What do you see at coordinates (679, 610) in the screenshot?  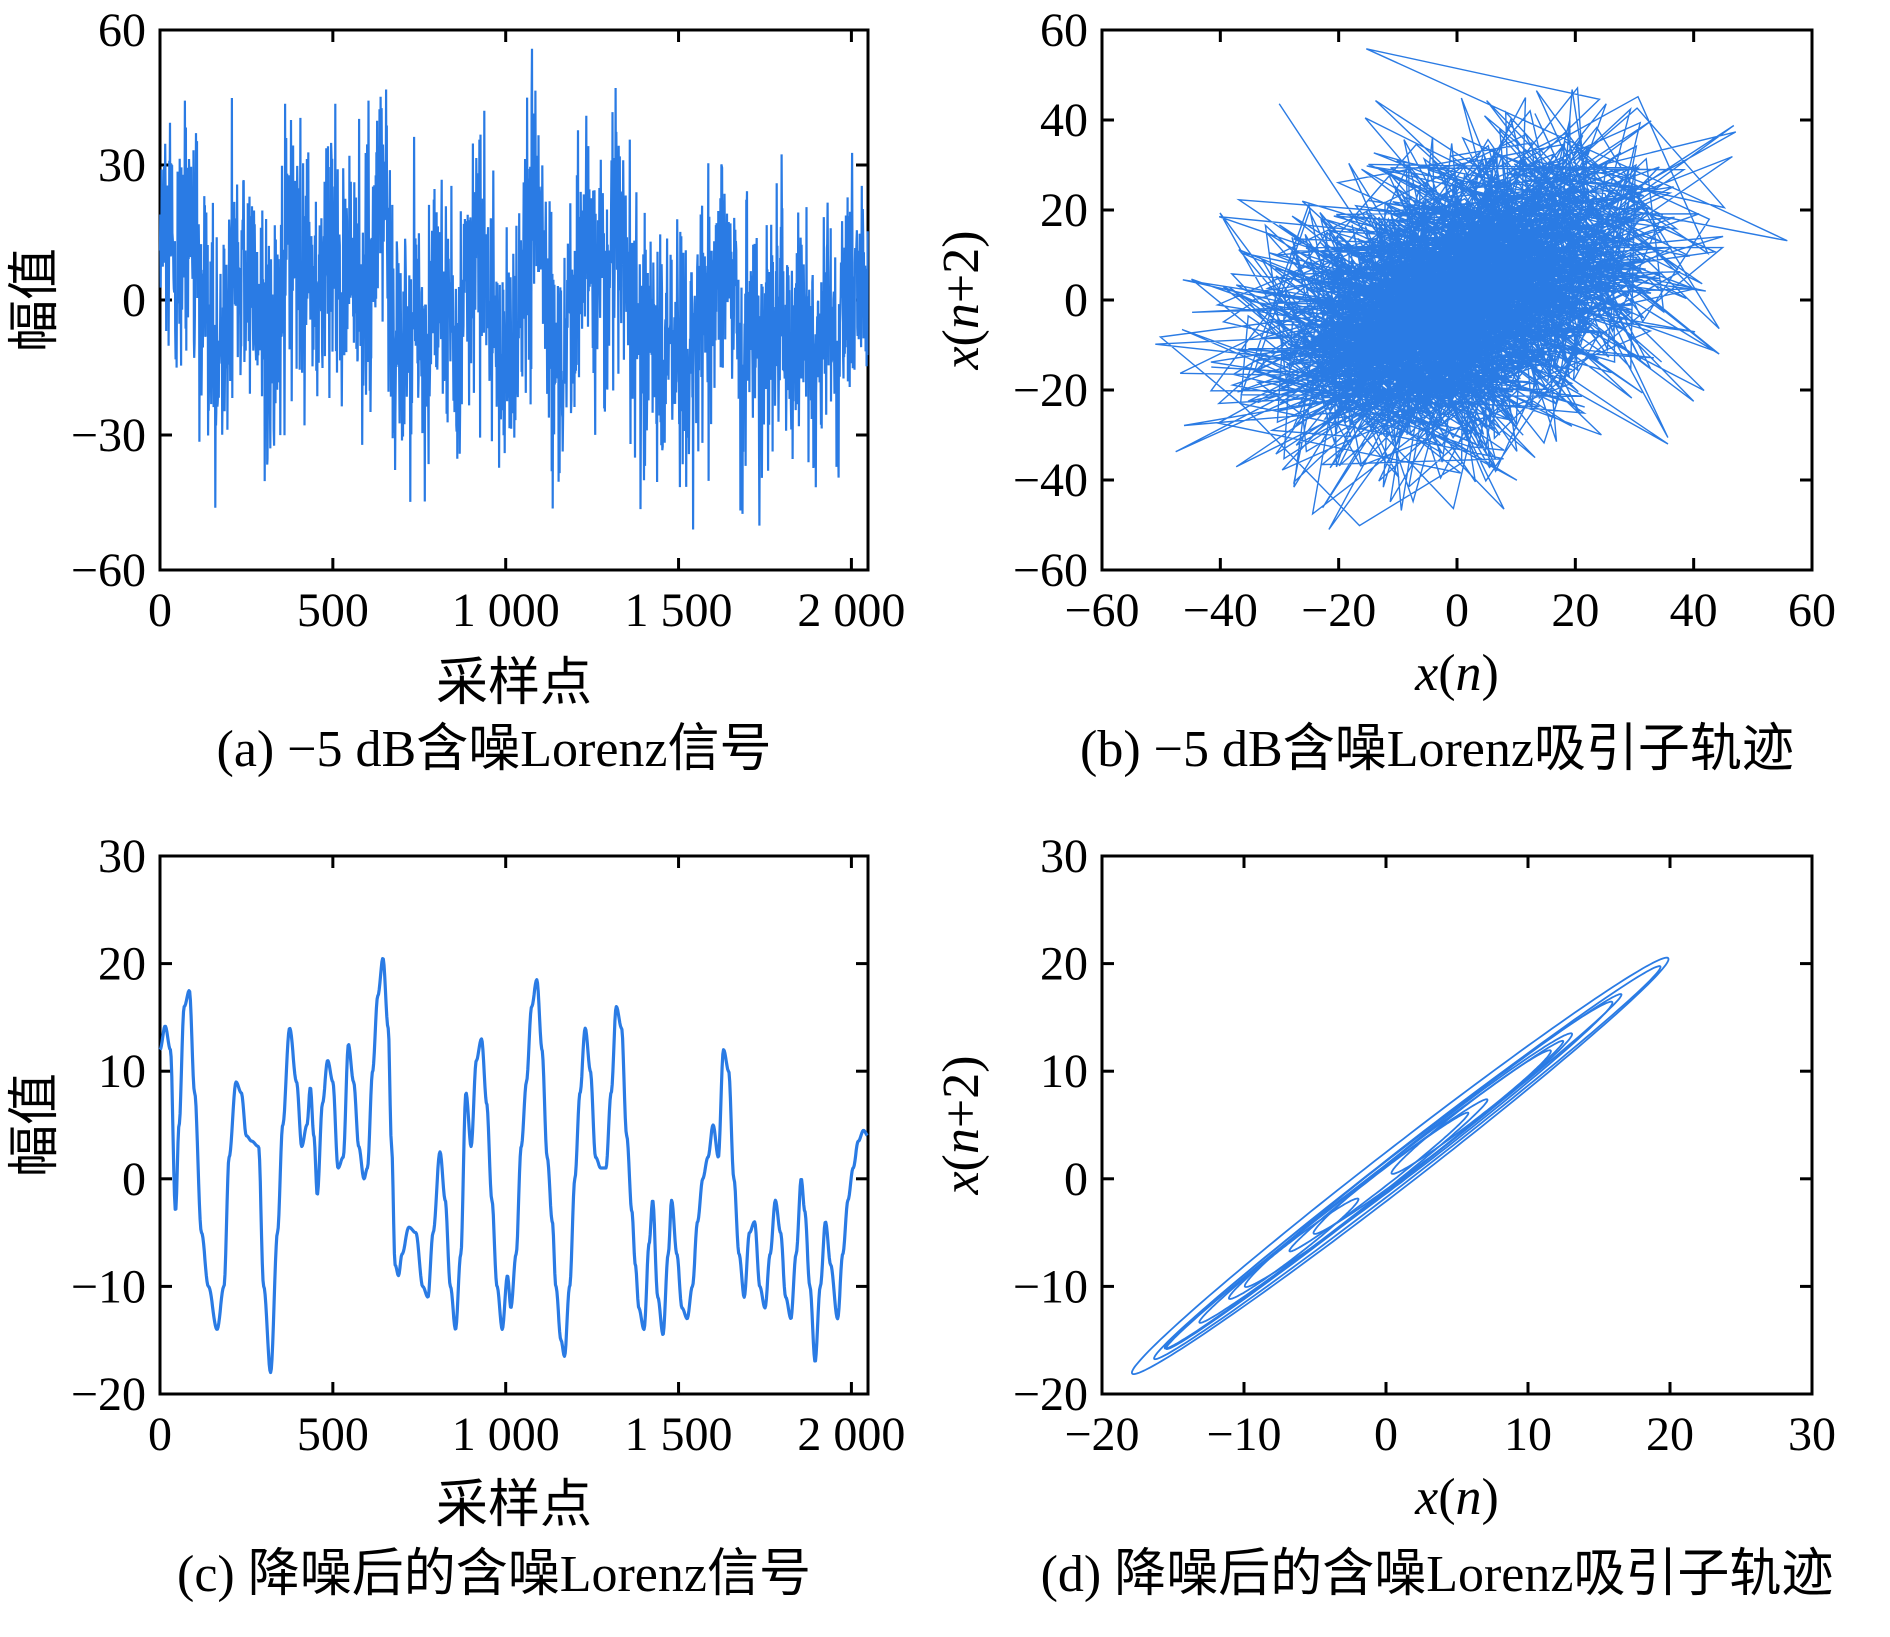 I see `panel-a-xtick-label: 1 500` at bounding box center [679, 610].